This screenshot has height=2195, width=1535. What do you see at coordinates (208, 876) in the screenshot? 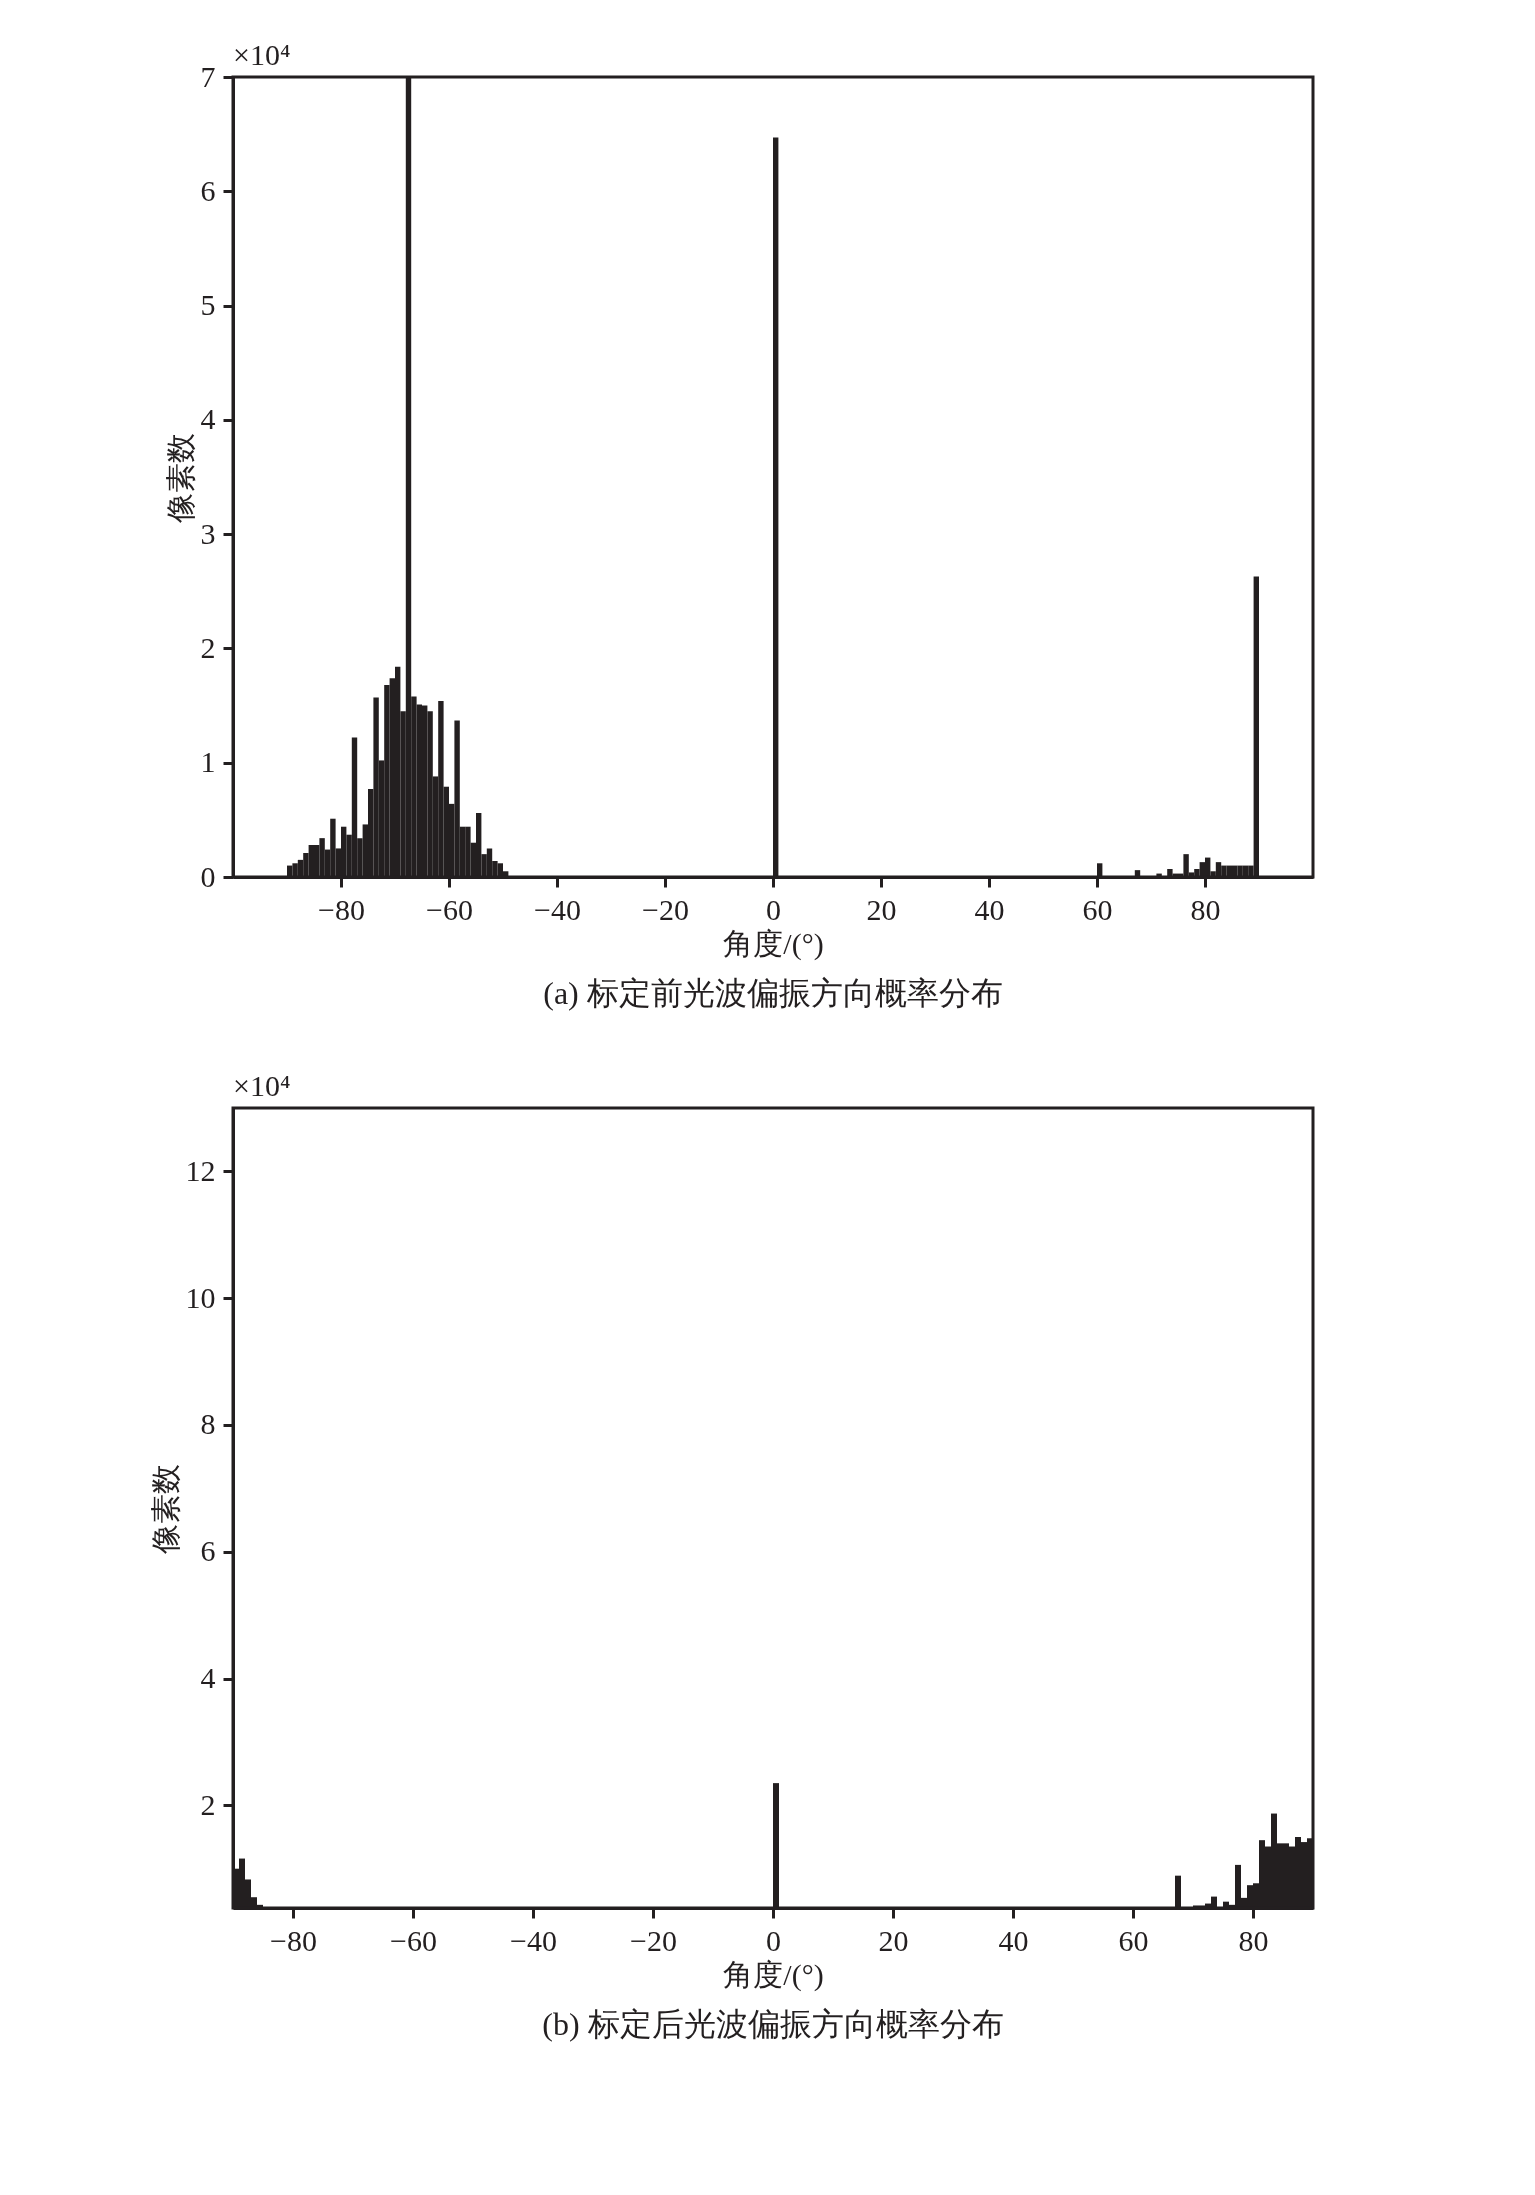
I see `y-tick-label: 0` at bounding box center [208, 876].